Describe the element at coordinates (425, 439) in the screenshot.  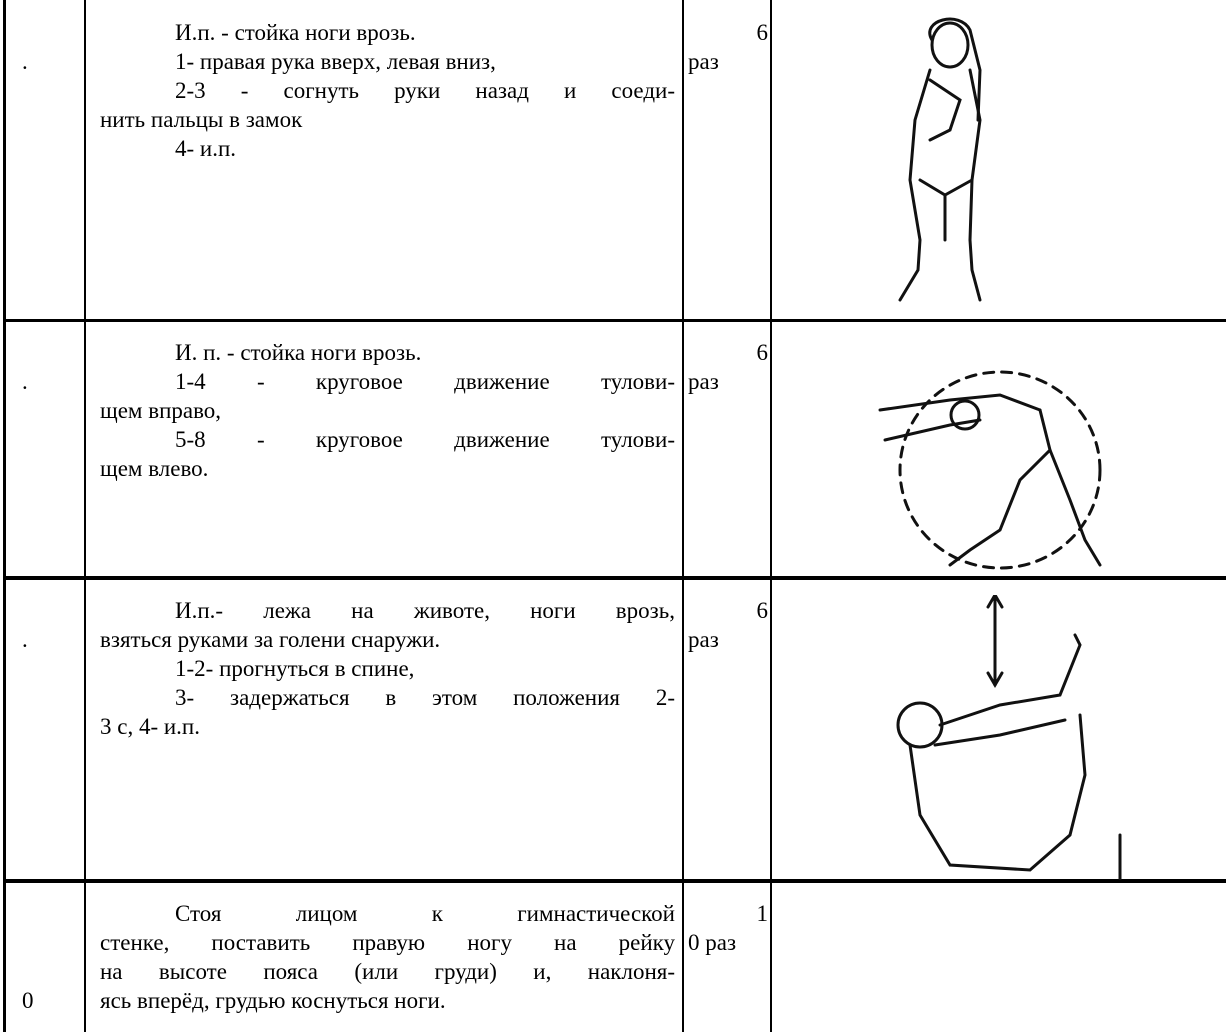
I see `text-line: 5-8 - круговое движение тулови-` at that location.